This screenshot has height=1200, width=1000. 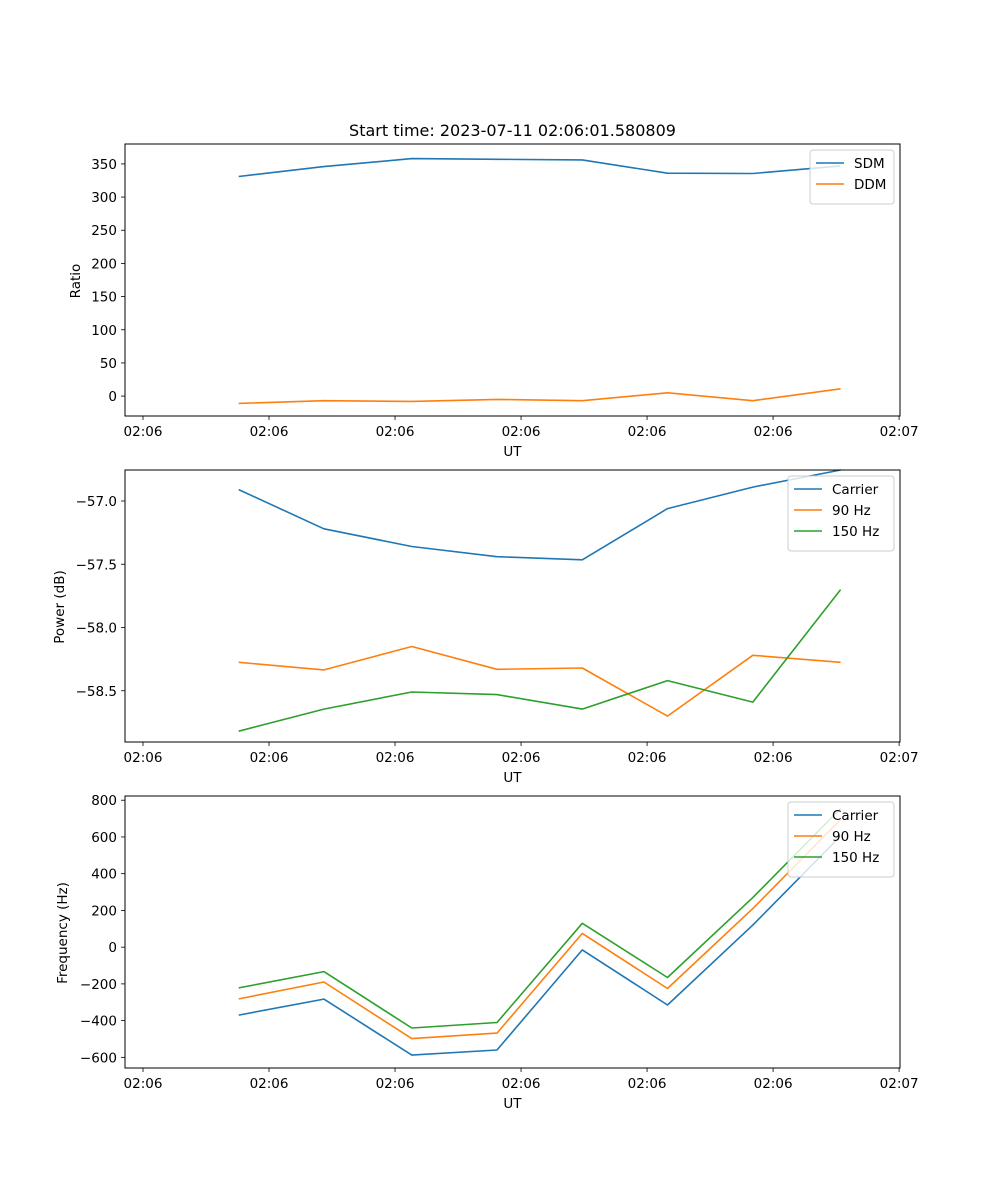 I want to click on y-tick-label: −57.5, so click(x=96, y=565).